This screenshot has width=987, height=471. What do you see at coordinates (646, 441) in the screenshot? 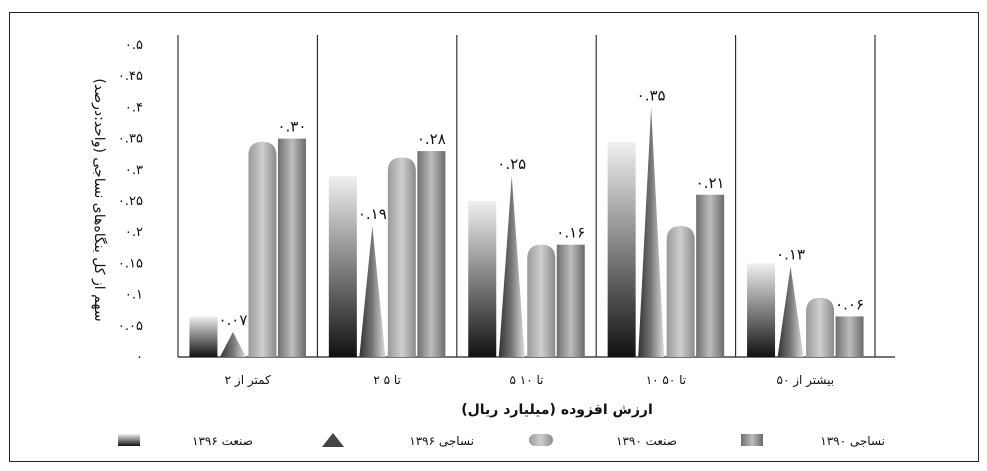
I see `legend-label: صنعت ۱۳۹۰` at bounding box center [646, 441].